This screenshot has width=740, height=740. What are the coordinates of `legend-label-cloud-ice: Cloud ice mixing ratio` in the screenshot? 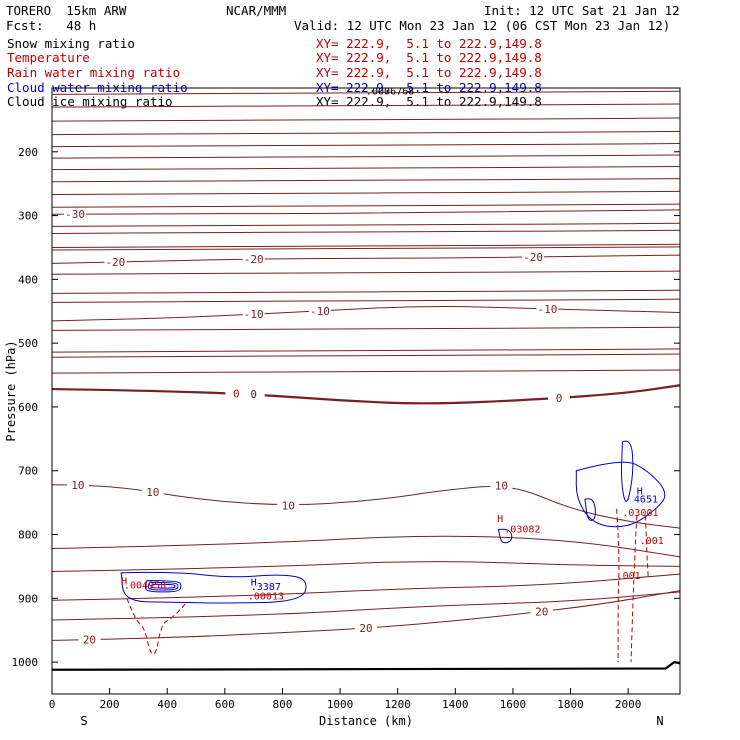 It's located at (90, 101).